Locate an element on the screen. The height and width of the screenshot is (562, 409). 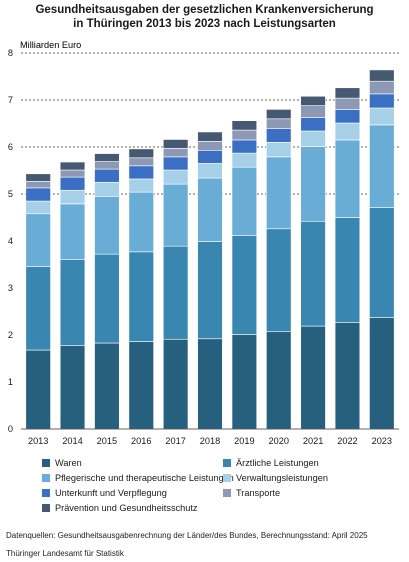
bar-stack-2019 is located at coordinates (244, 275).